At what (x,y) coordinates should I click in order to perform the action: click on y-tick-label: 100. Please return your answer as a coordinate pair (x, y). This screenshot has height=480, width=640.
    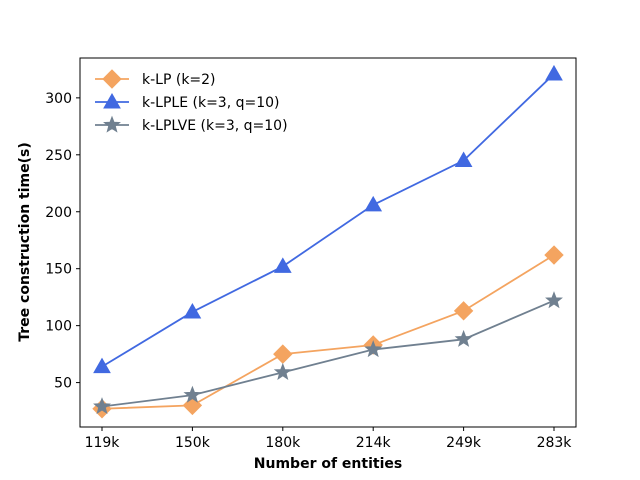
    Looking at the image, I should click on (58, 327).